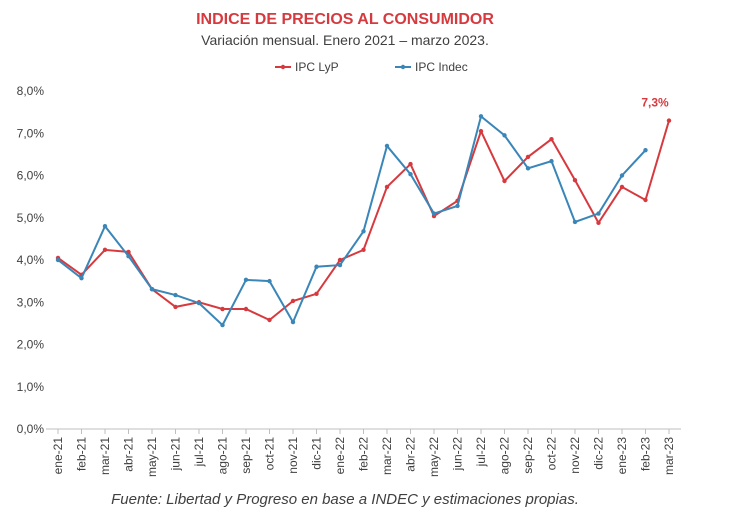 Image resolution: width=730 pixels, height=514 pixels. I want to click on y-tick-label: 6,0%, so click(31, 176).